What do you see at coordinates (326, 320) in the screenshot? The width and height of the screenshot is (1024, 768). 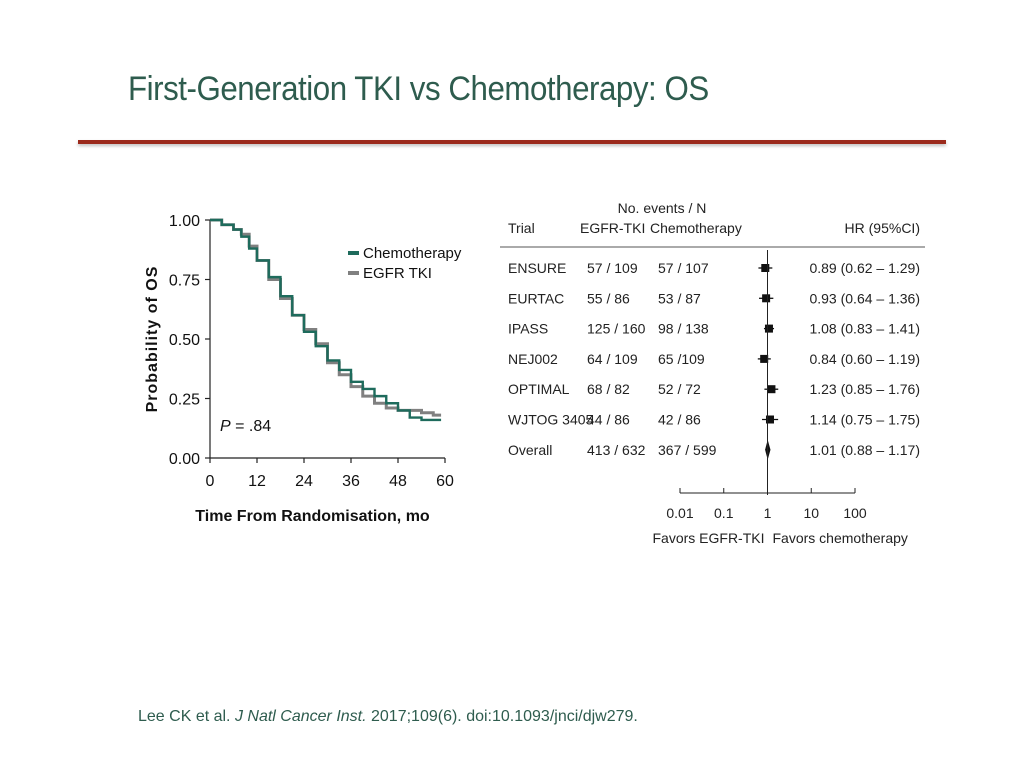 I see `km-series-chemotherapy` at bounding box center [326, 320].